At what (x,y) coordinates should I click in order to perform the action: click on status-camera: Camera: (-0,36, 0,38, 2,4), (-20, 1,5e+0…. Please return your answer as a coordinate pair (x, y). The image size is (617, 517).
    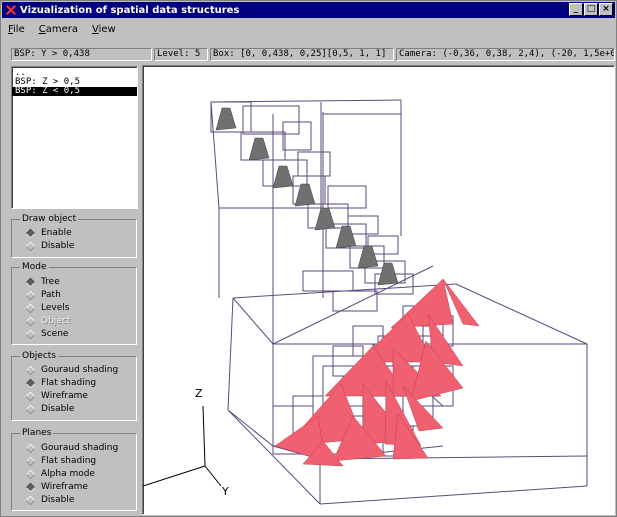
    Looking at the image, I should click on (505, 54).